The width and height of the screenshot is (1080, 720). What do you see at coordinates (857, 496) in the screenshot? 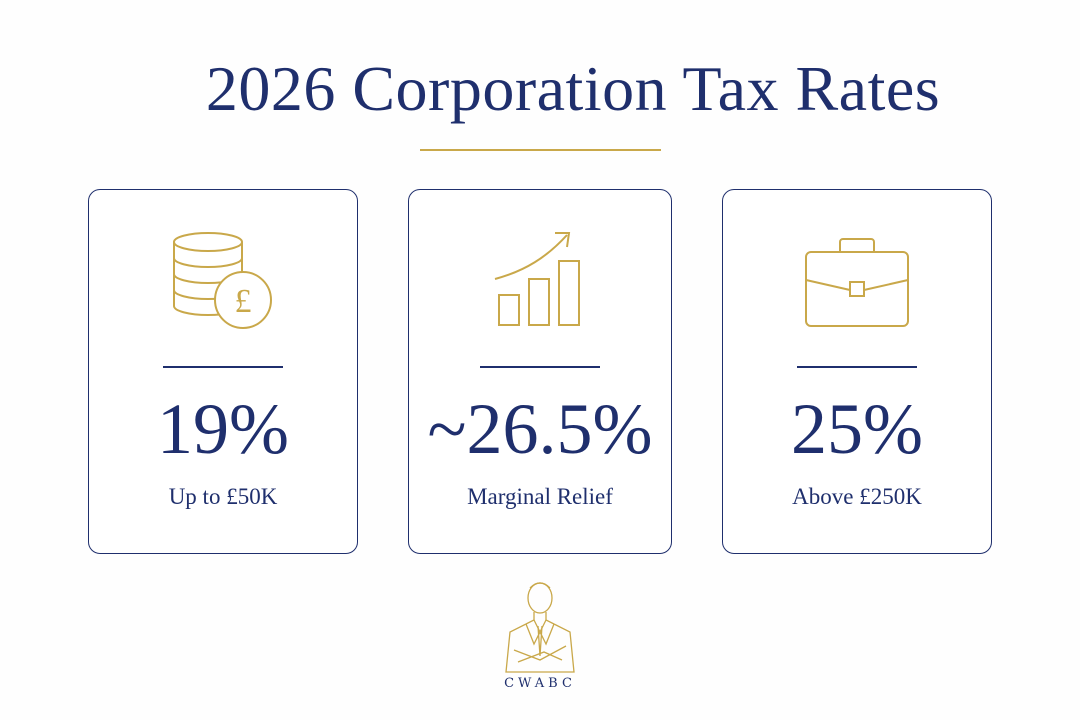
I see `rate-description: Above £250K` at bounding box center [857, 496].